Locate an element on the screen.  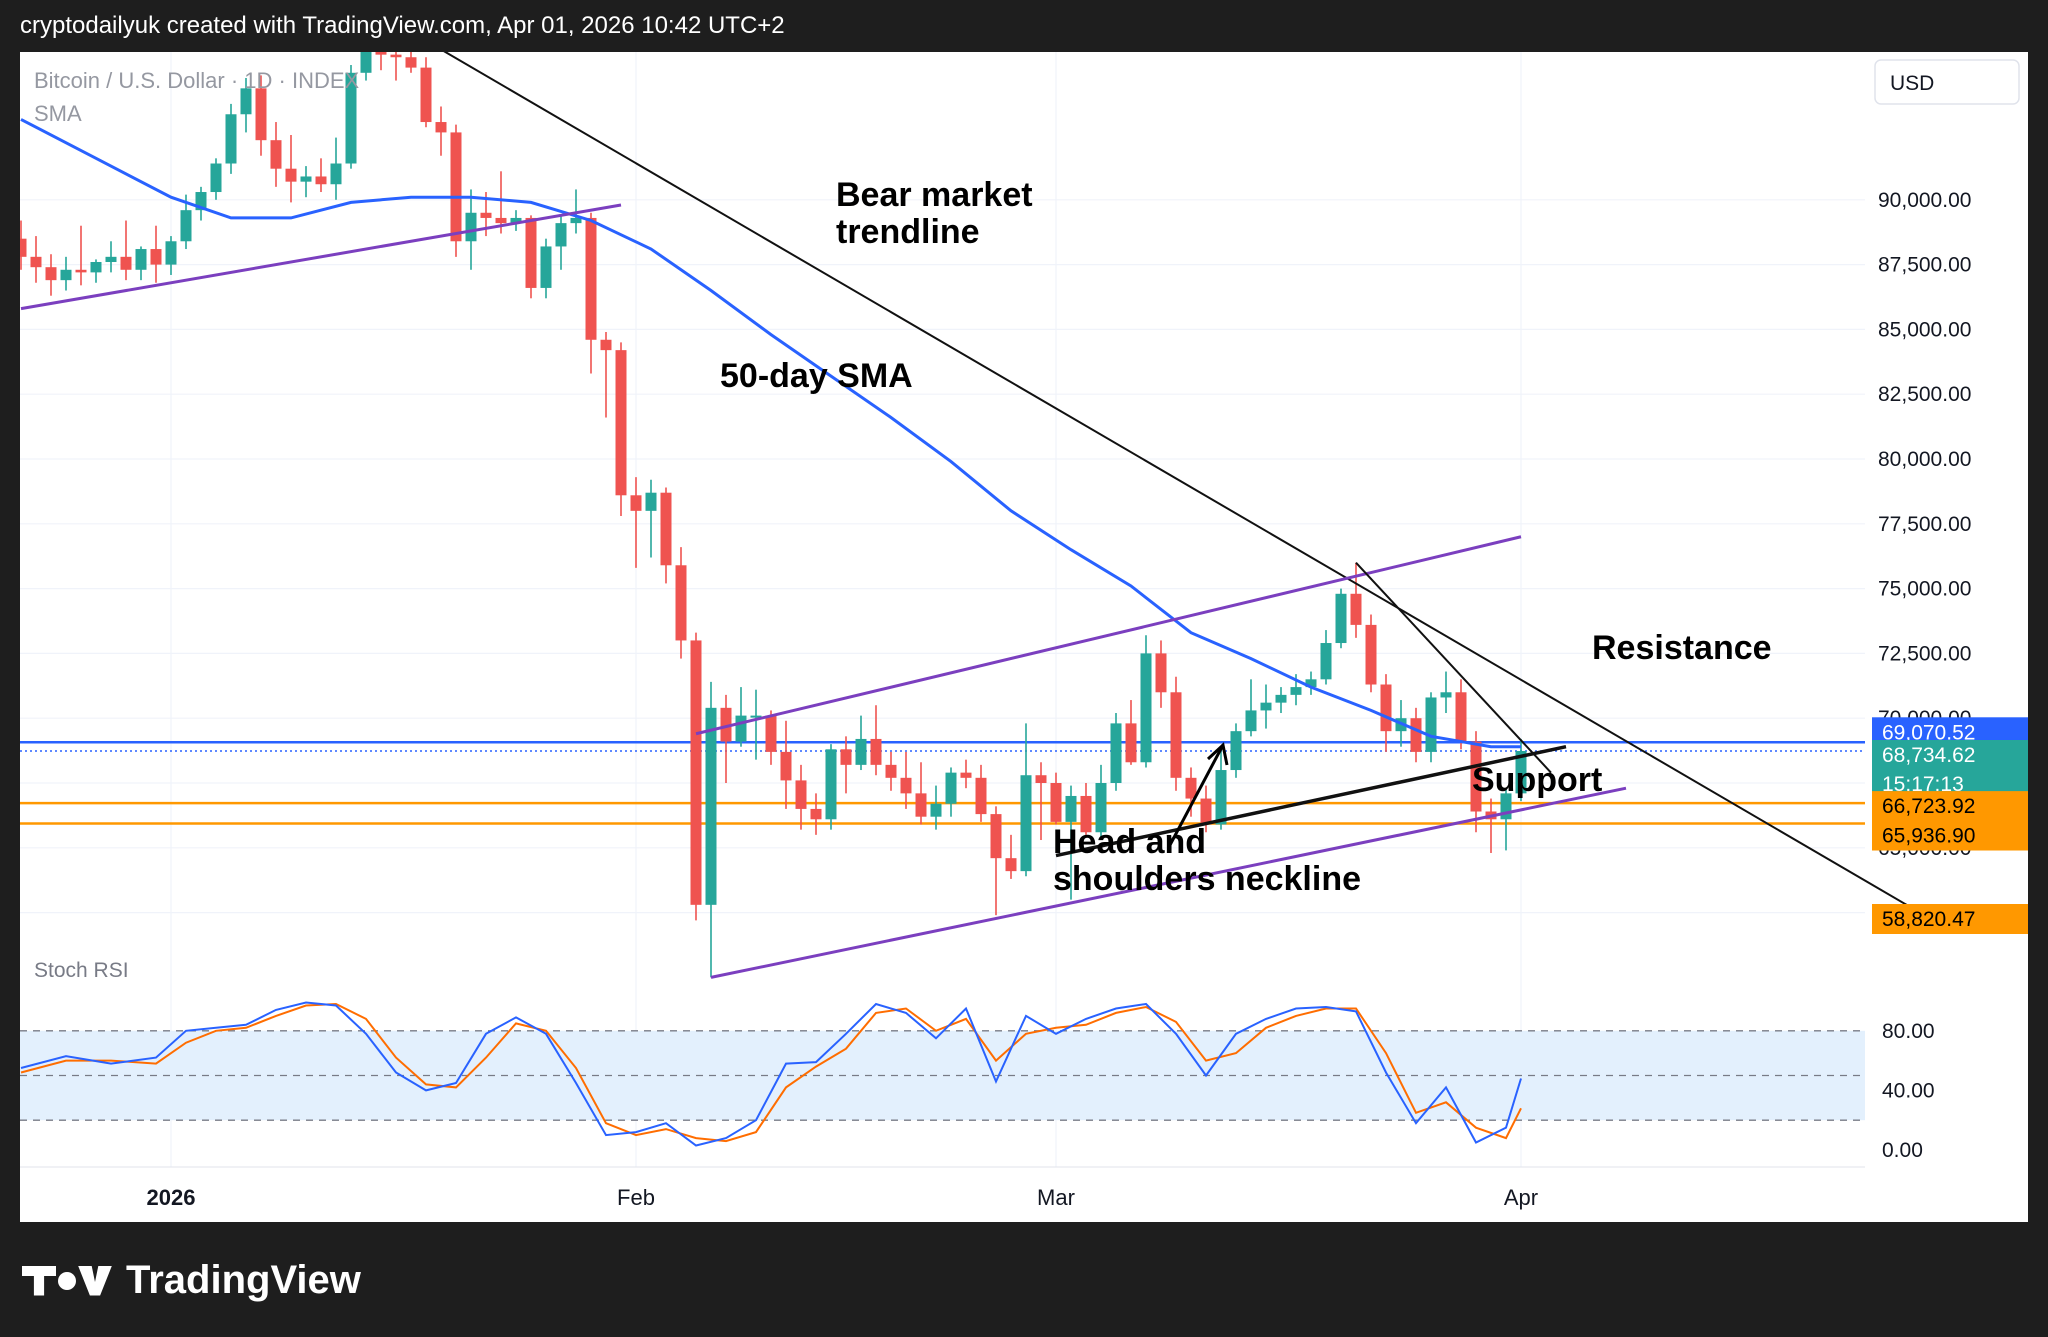
indicator-label: SMA is located at coordinates (58, 113).